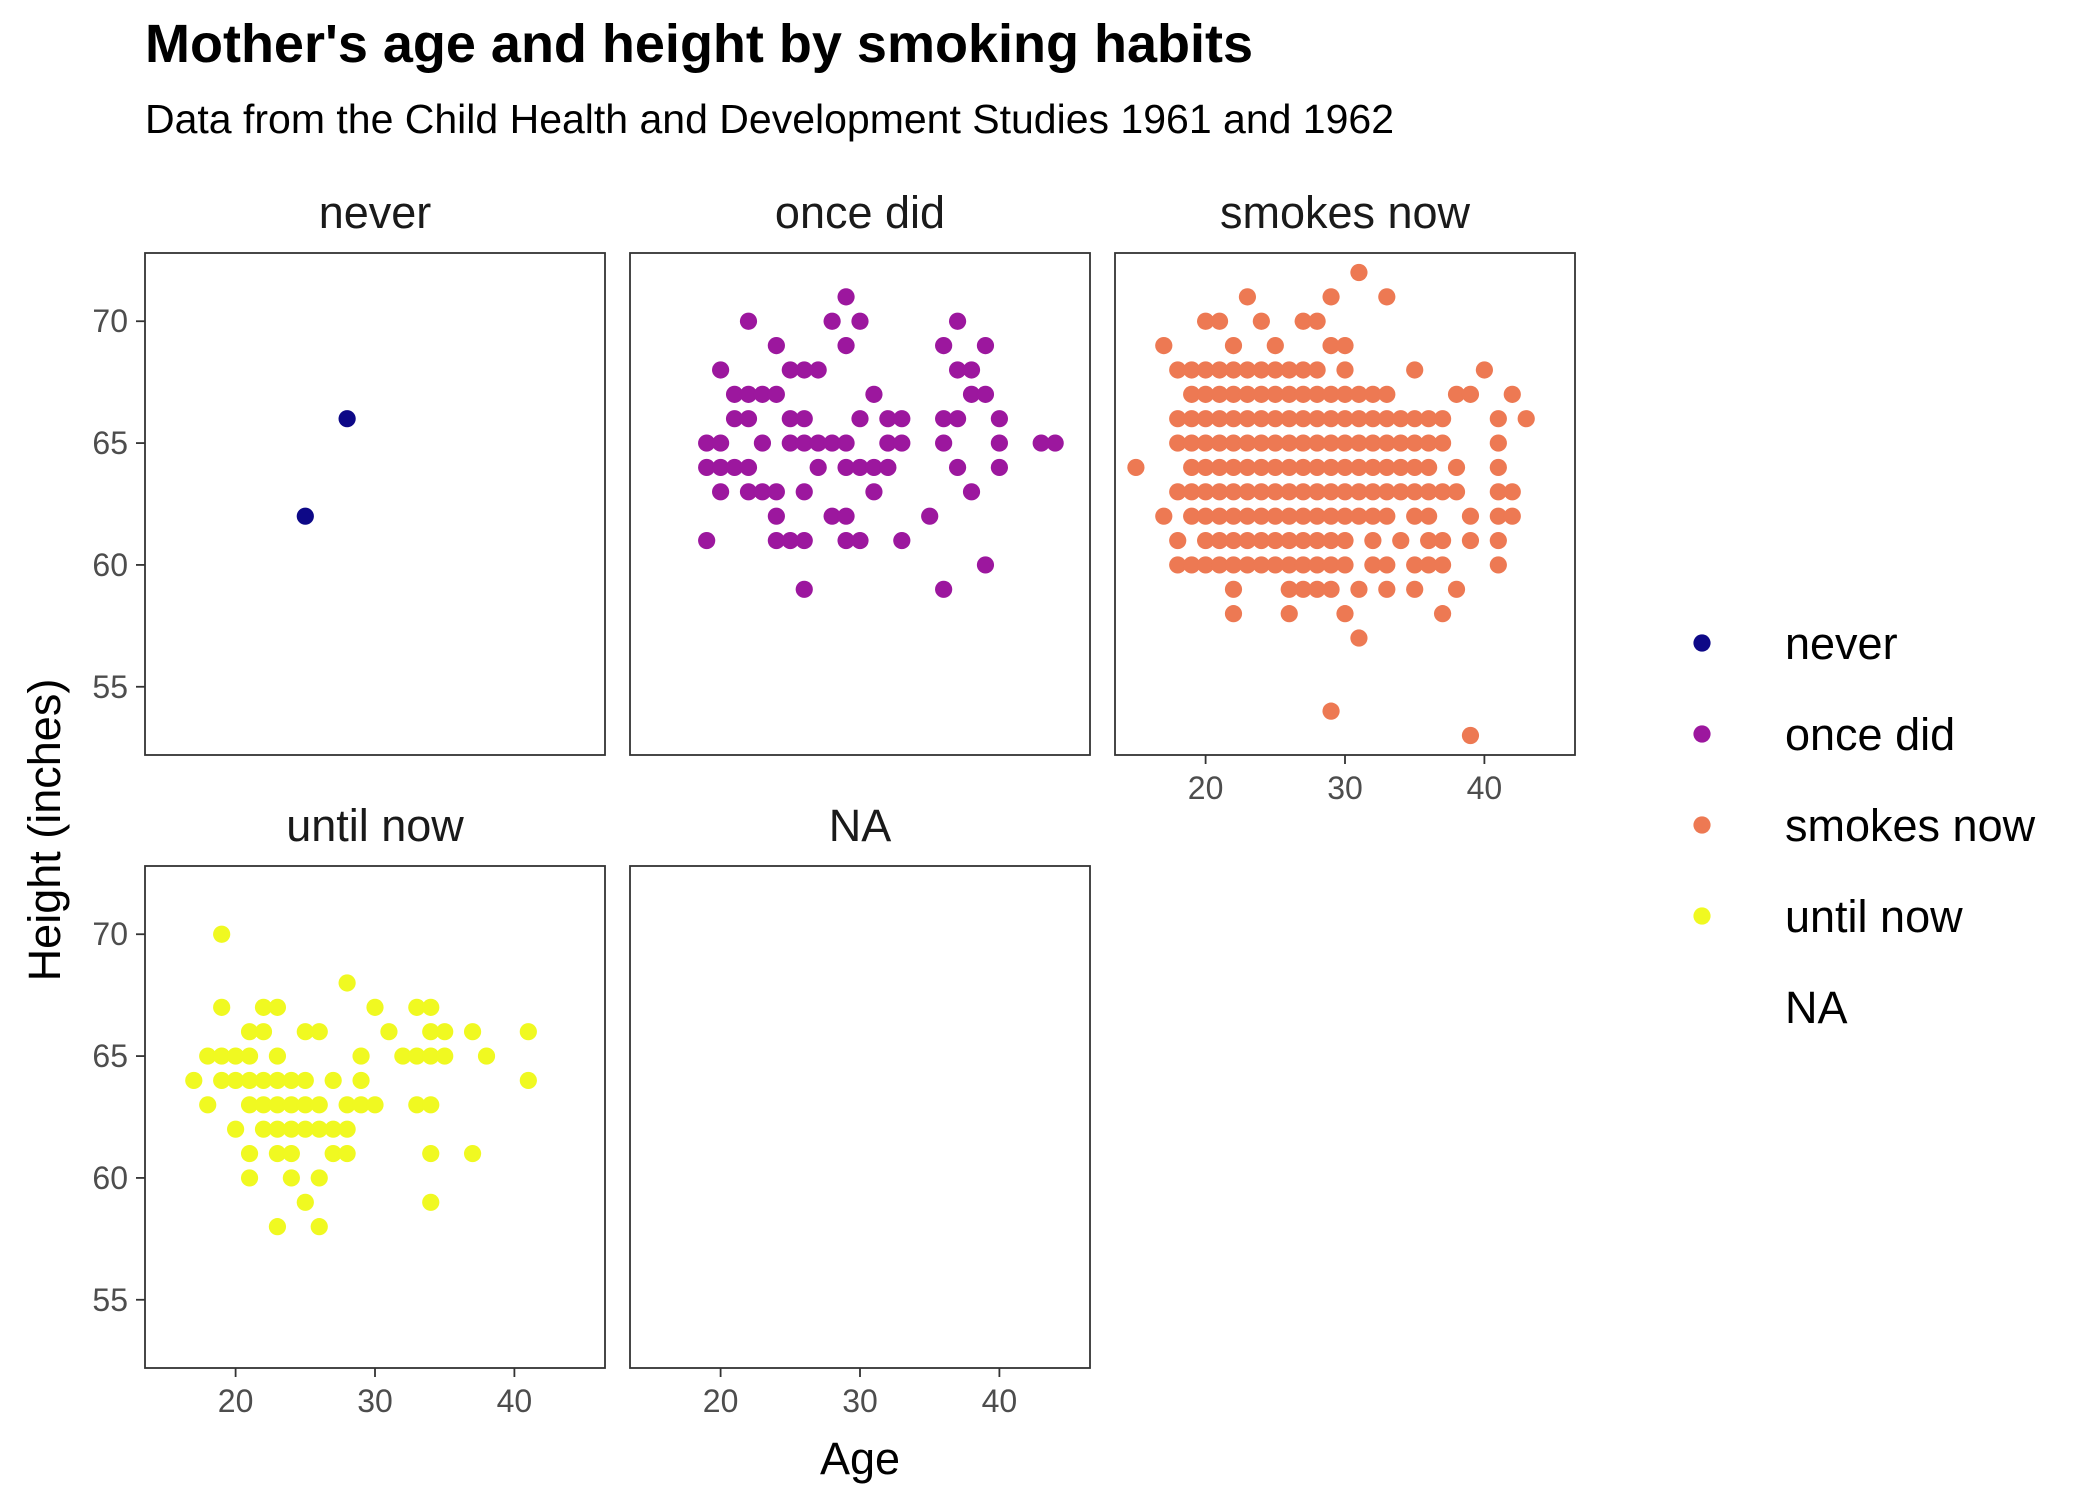 The image size is (2099, 1499). Describe the element at coordinates (110, 565) in the screenshot. I see `y-tick-label: 60` at that location.